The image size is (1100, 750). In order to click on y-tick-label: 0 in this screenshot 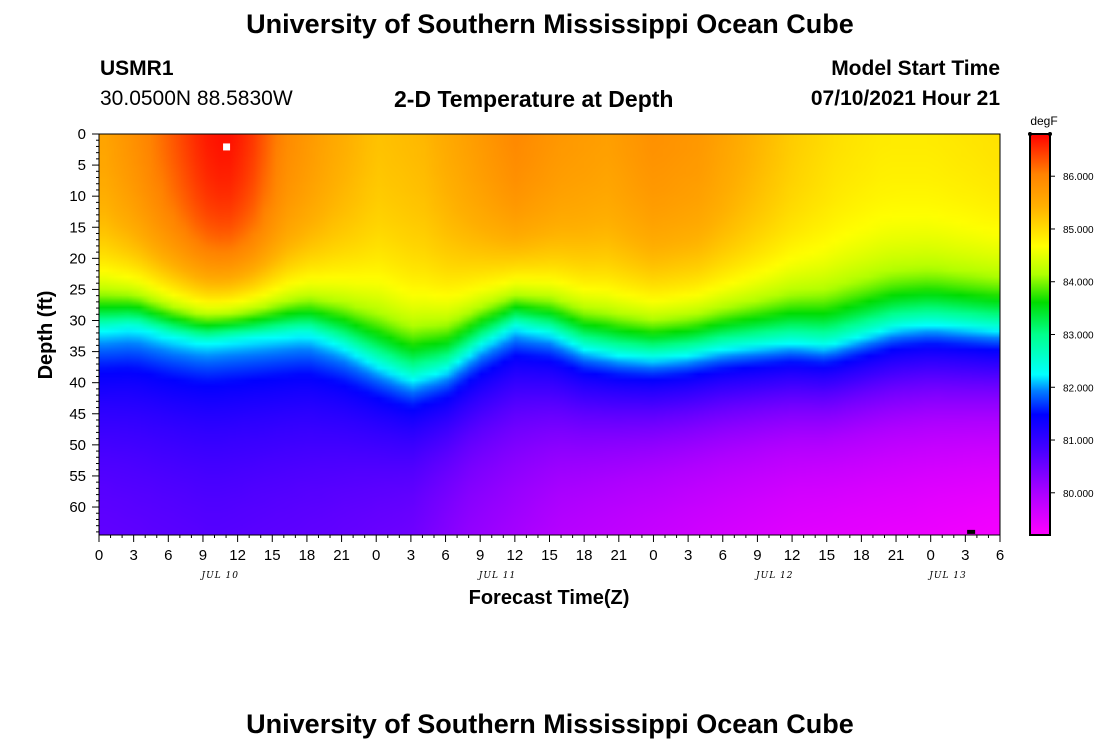, I will do `click(82, 134)`.